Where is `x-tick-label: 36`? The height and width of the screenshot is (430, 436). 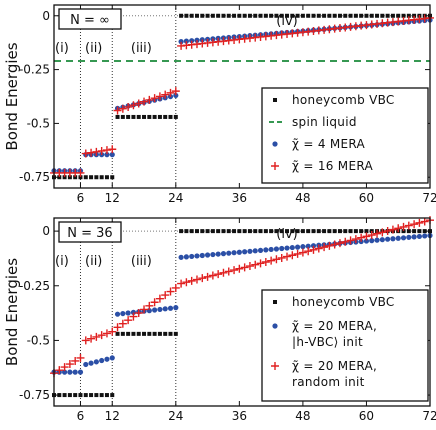 x-tick-label: 36 is located at coordinates (239, 198).